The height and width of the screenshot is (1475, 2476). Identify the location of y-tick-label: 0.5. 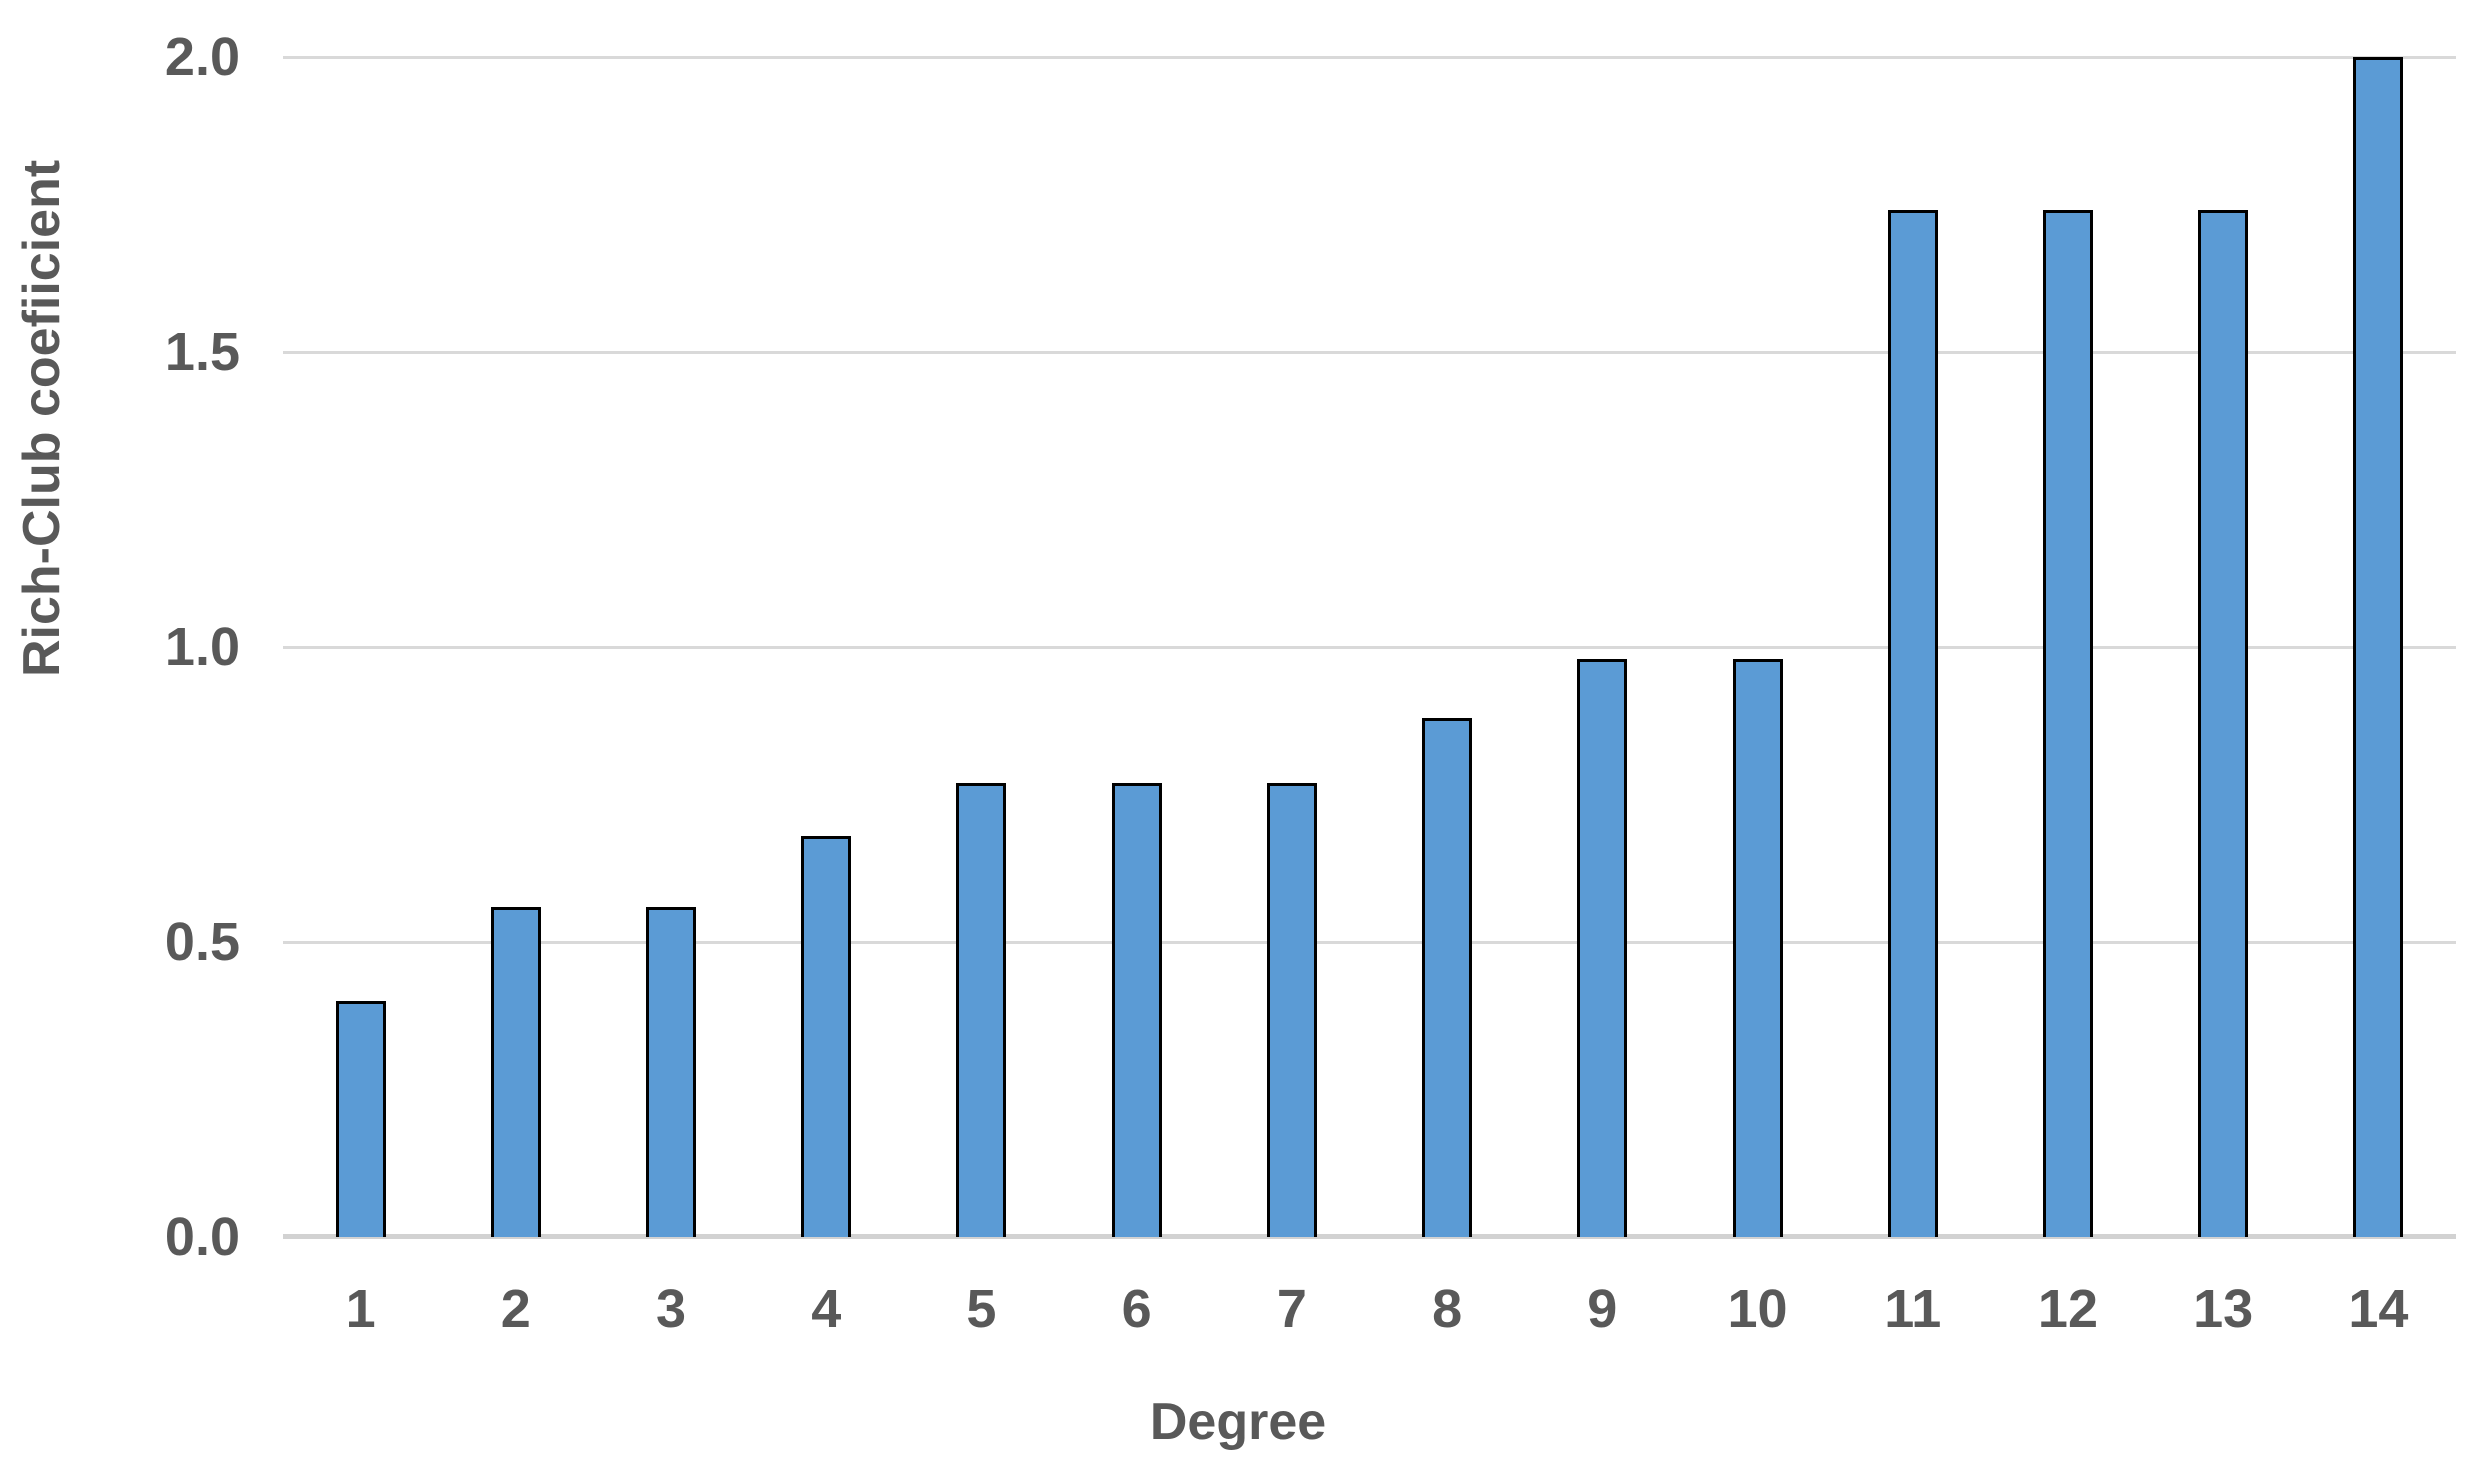
(202, 942).